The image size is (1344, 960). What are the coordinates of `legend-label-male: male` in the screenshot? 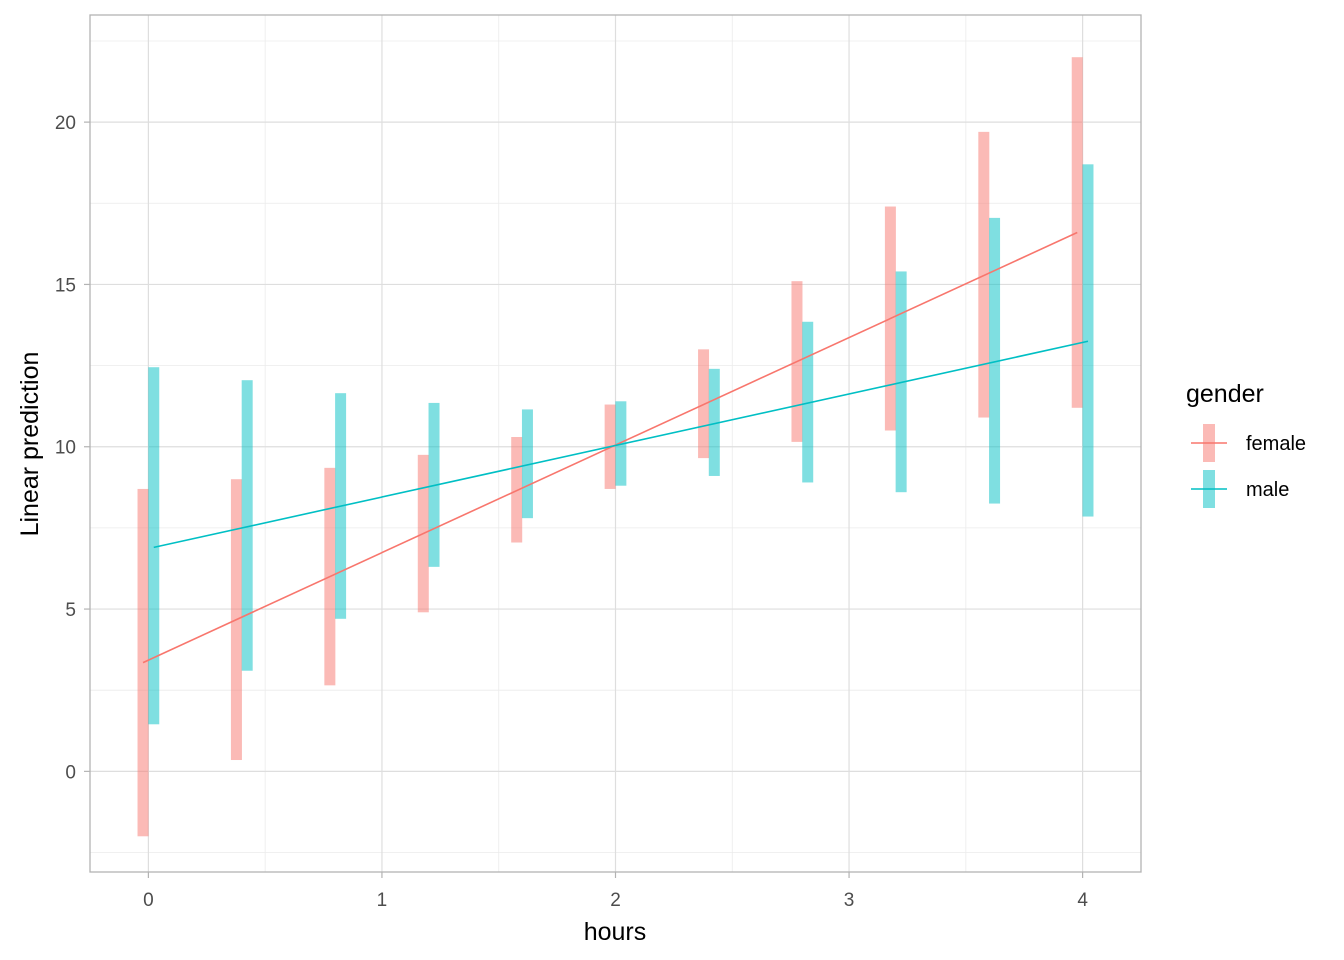 It's located at (1267, 490).